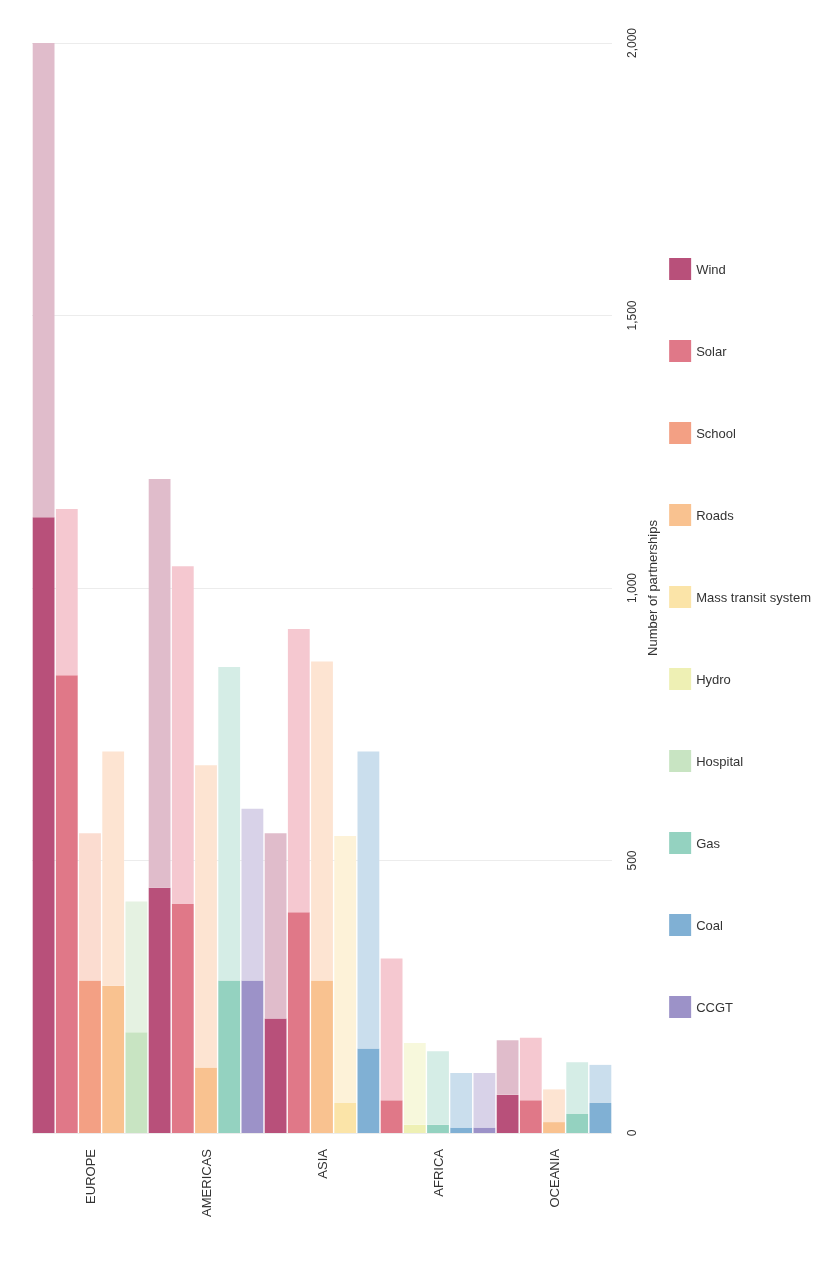 Image resolution: width=830 pixels, height=1276 pixels. I want to click on legend-label: Coal, so click(709, 925).